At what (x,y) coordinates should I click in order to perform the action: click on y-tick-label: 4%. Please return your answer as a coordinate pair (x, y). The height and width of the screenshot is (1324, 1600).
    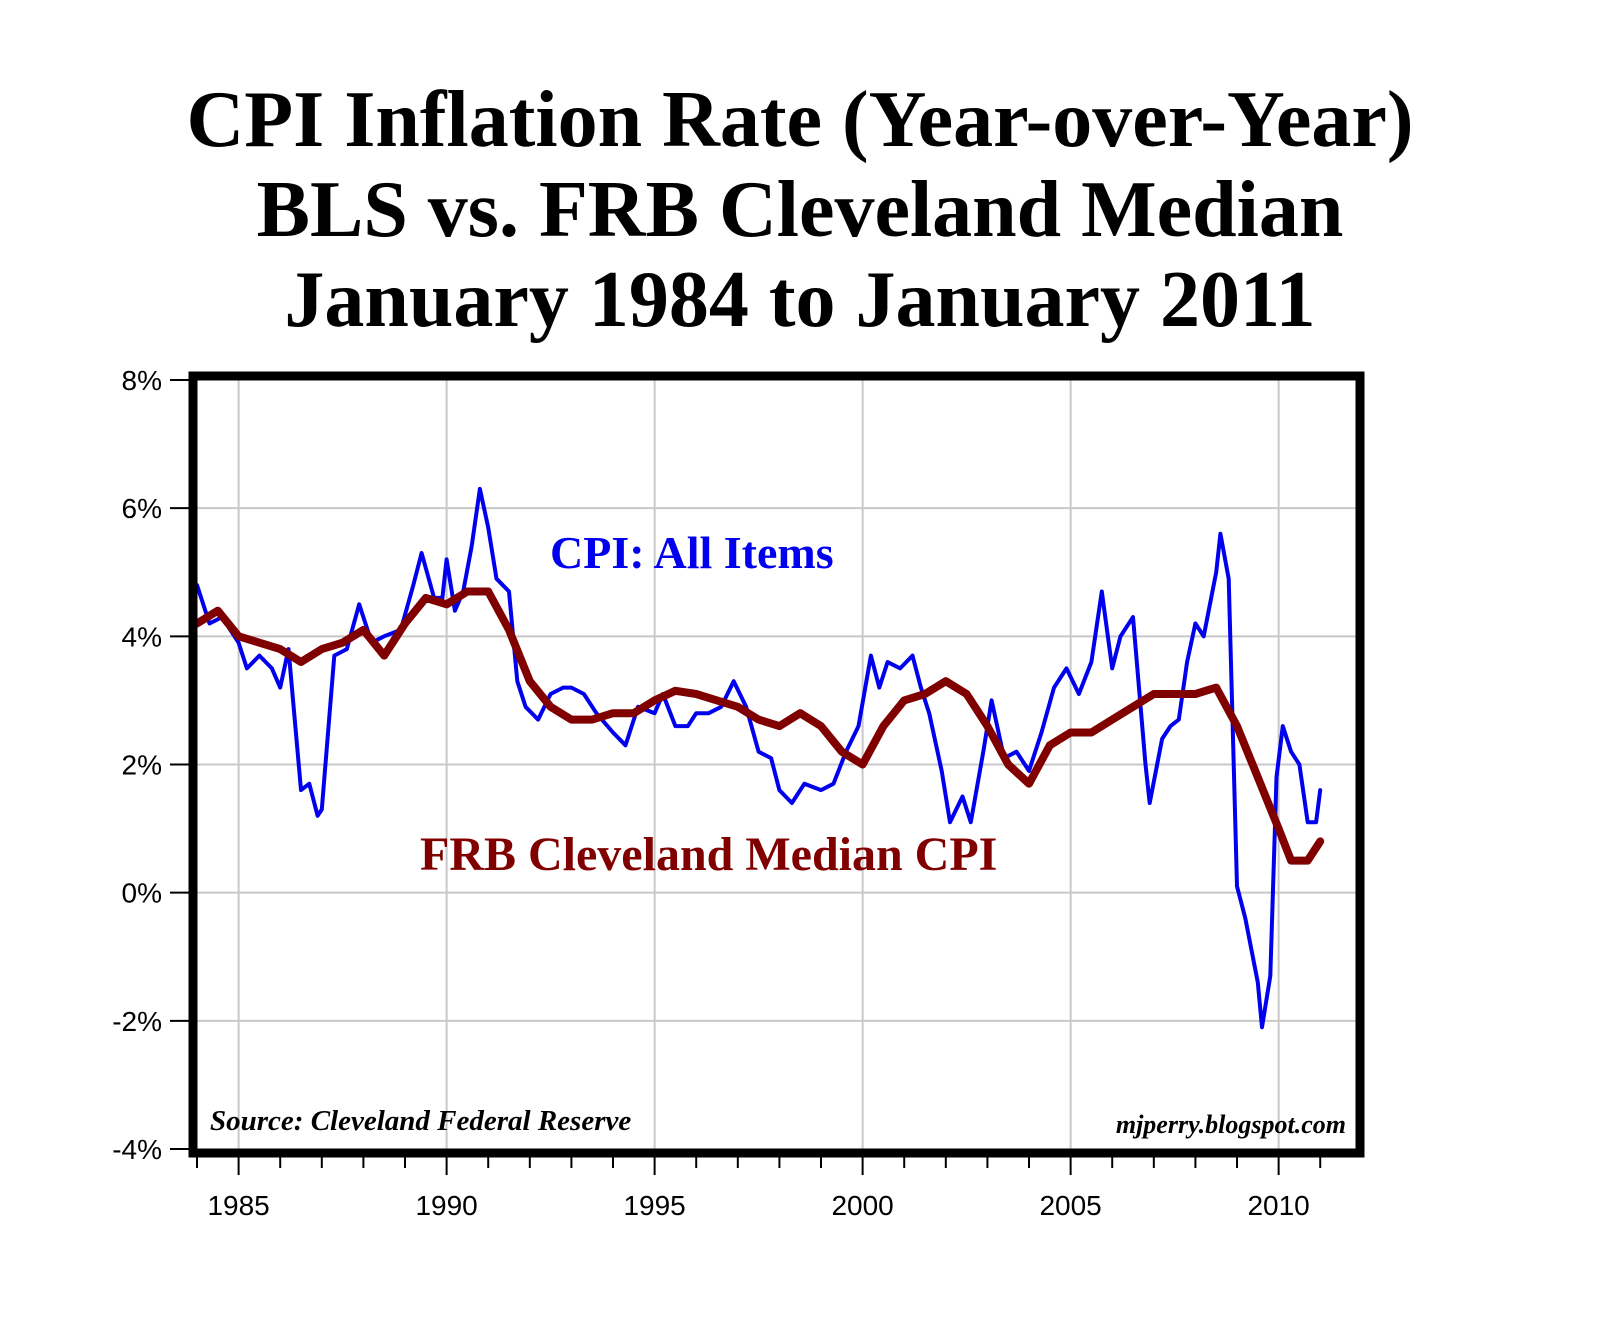
    Looking at the image, I should click on (142, 636).